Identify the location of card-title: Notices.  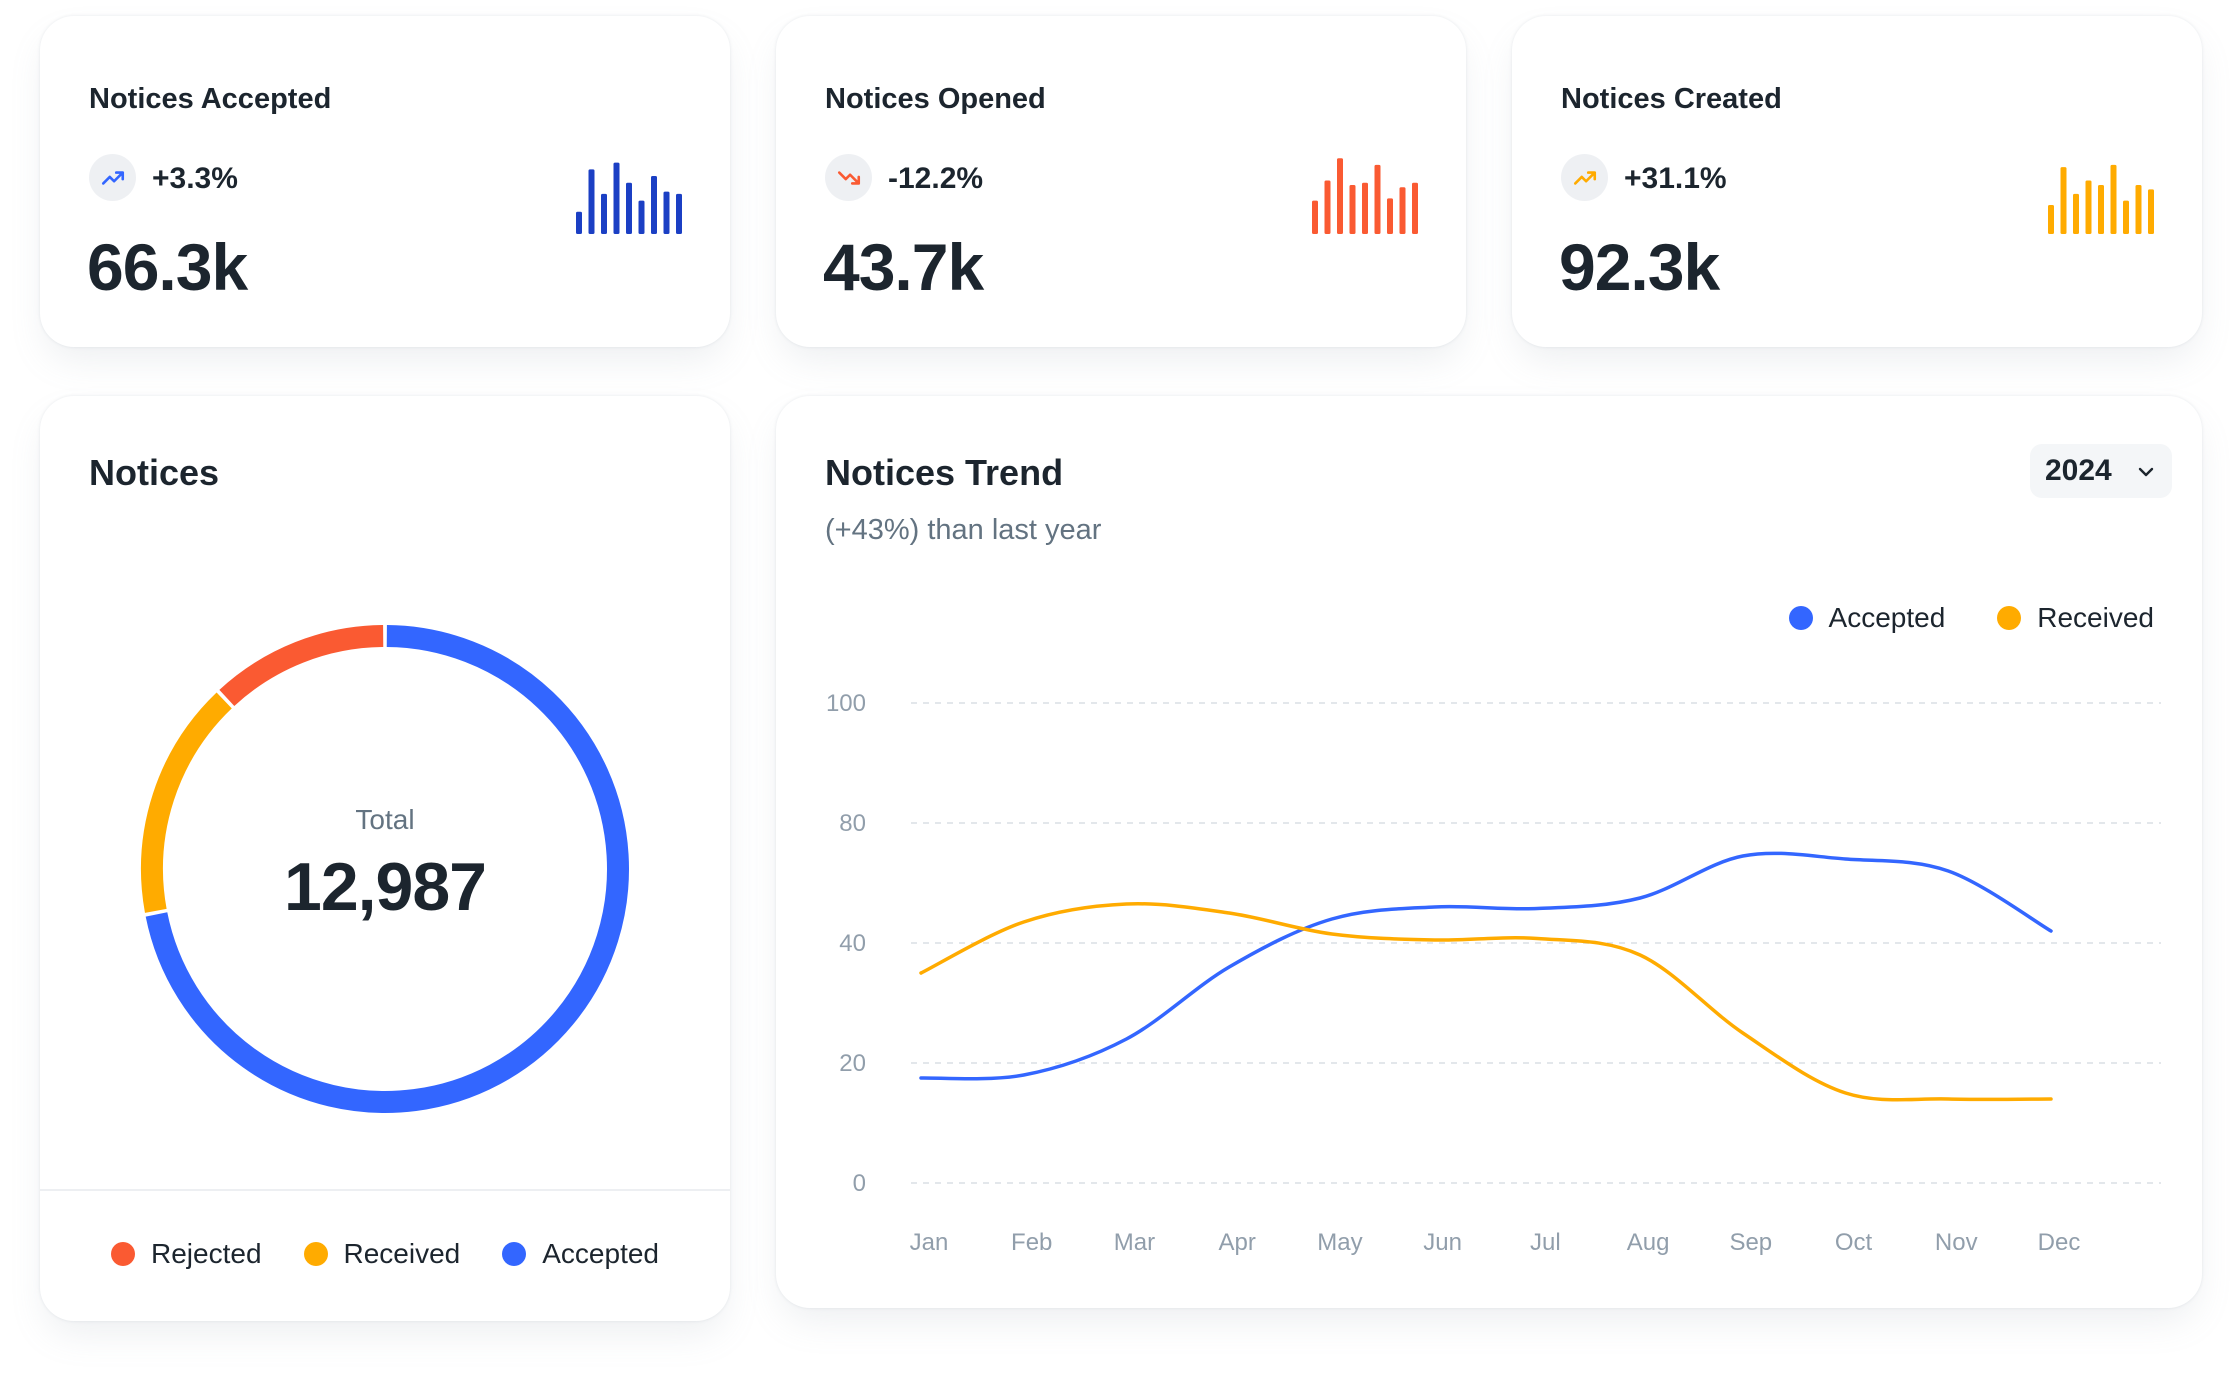
(154, 472).